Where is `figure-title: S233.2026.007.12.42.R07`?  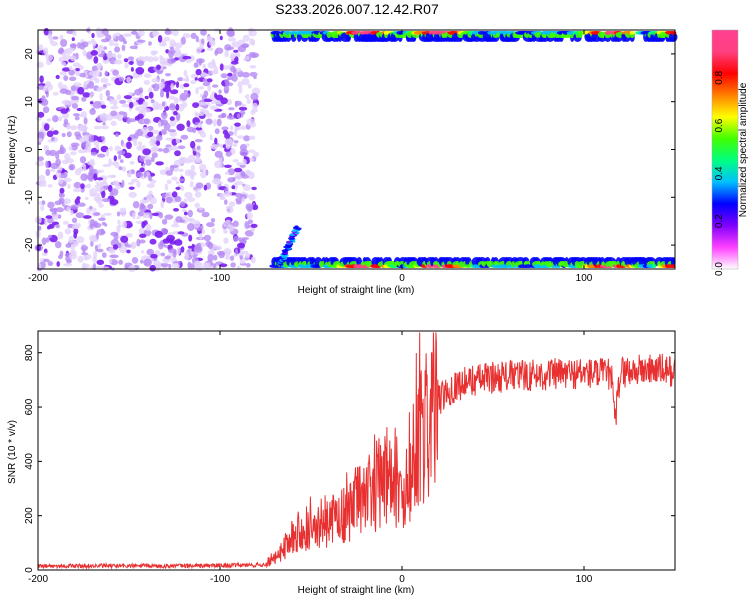
figure-title: S233.2026.007.12.42.R07 is located at coordinates (357, 9).